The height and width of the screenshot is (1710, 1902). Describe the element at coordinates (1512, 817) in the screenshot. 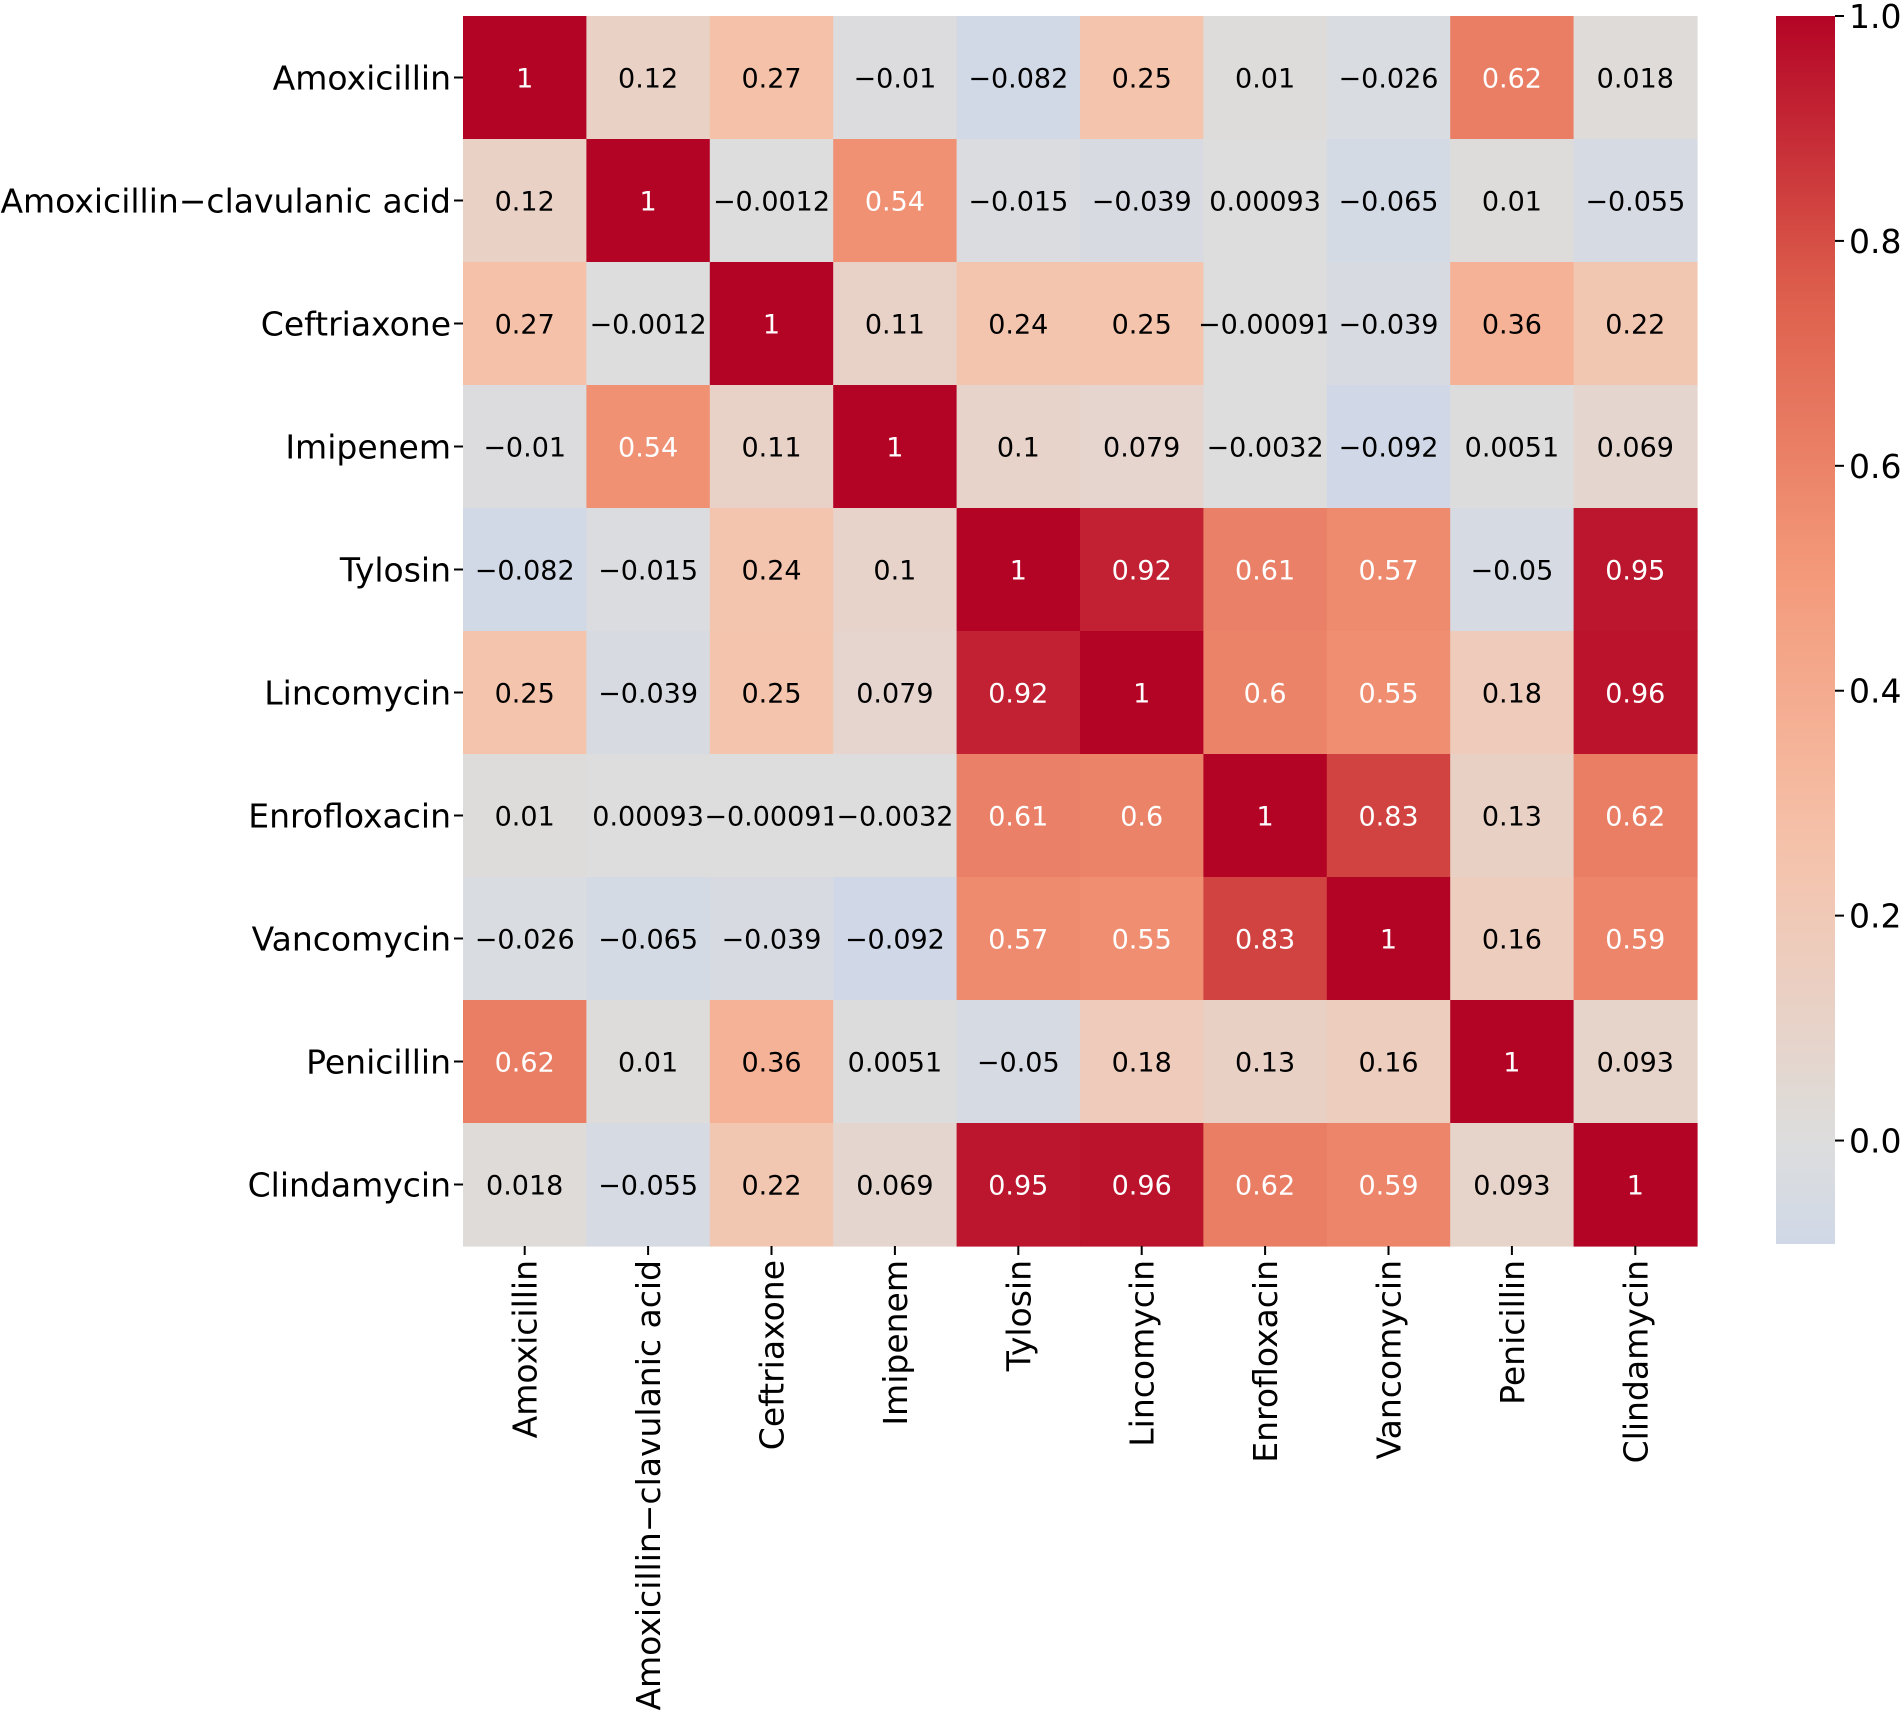

I see `cell-value-label: 0.13` at that location.